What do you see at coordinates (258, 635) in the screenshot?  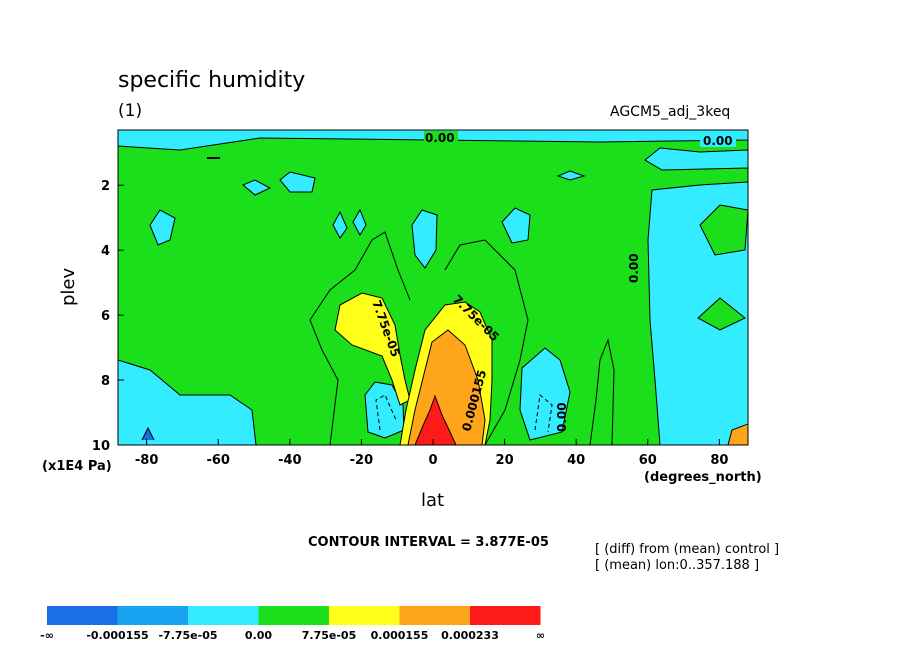 I see `colorbar-label: 0.00` at bounding box center [258, 635].